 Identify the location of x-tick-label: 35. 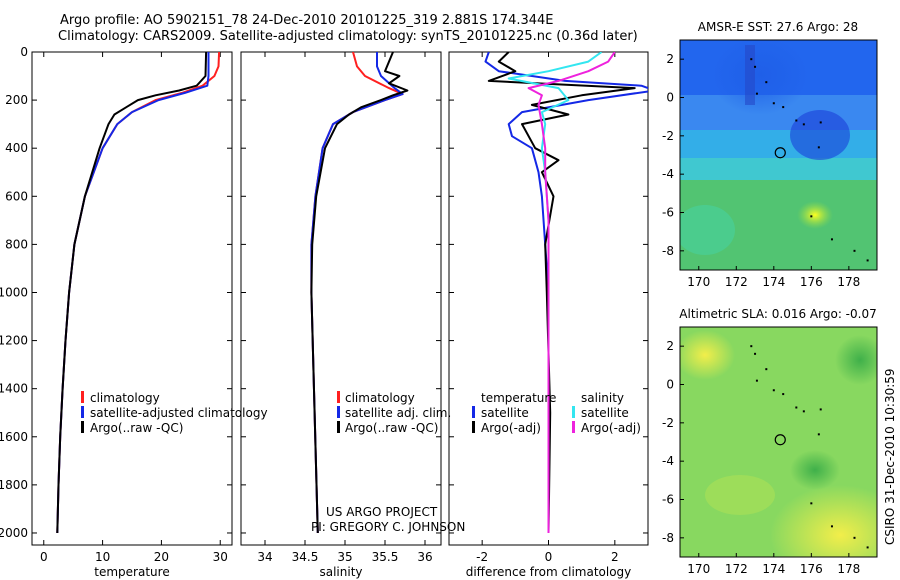
(344, 557).